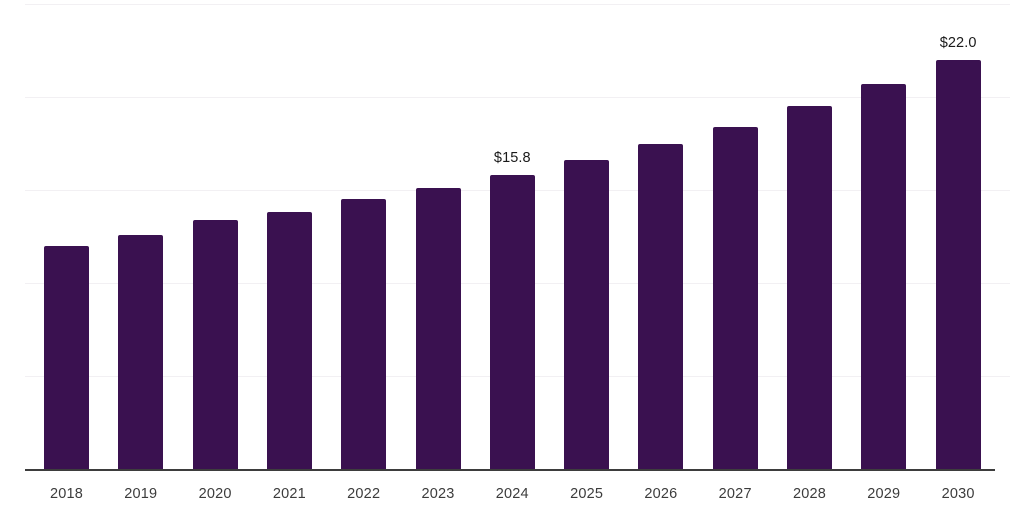  What do you see at coordinates (141, 494) in the screenshot?
I see `x-axis-tick-label: 2019` at bounding box center [141, 494].